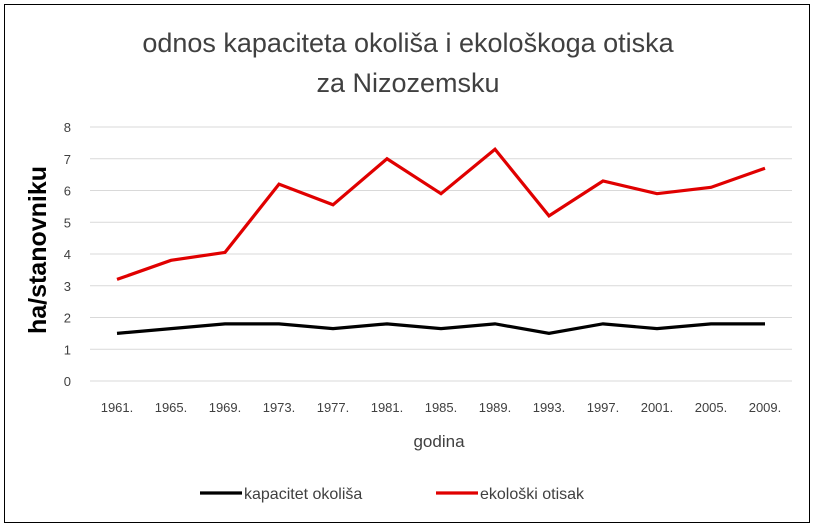 The width and height of the screenshot is (816, 529). What do you see at coordinates (765, 407) in the screenshot?
I see `x-tick-label: 2009.` at bounding box center [765, 407].